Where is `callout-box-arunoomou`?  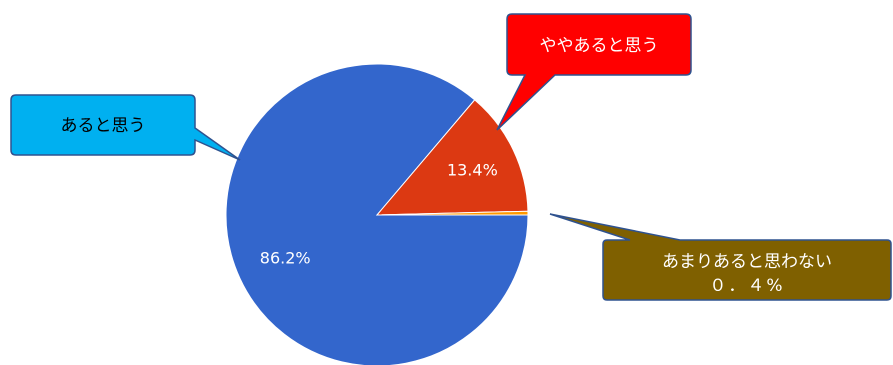
callout-box-arunoomou is located at coordinates (125, 127).